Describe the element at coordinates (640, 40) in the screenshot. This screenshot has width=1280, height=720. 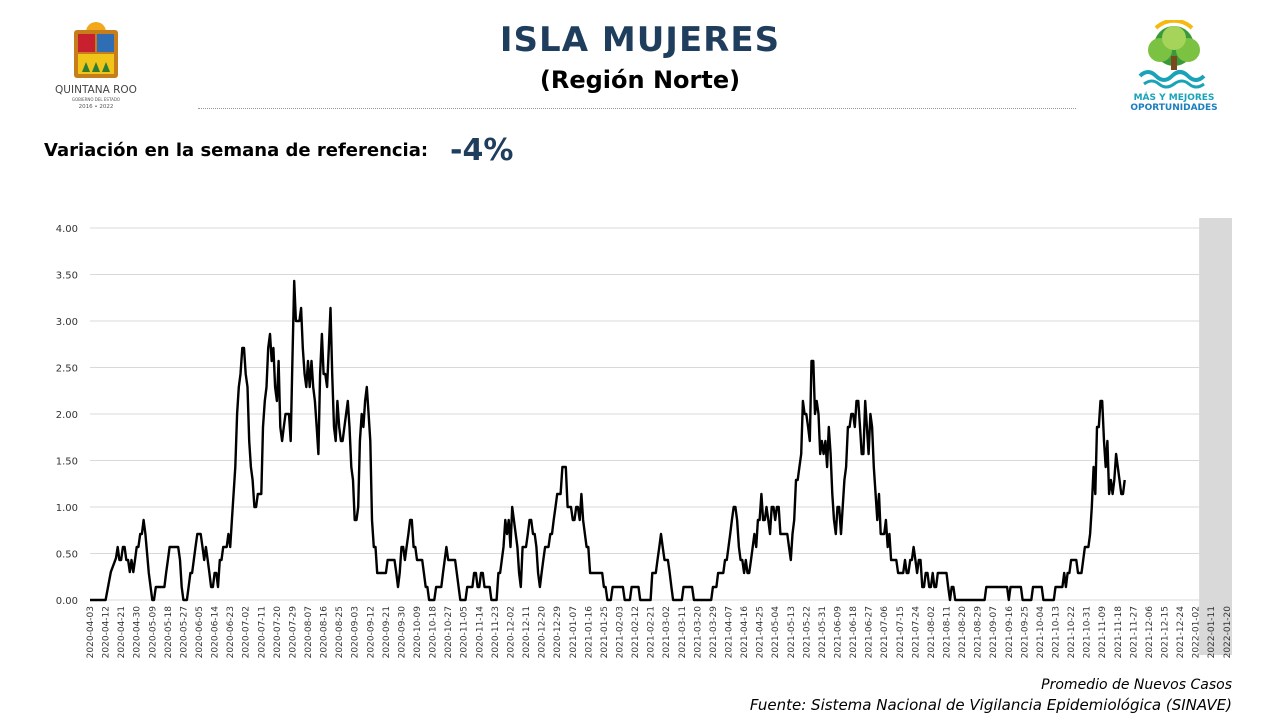
I see `page-title: ISLA MUJERES` at that location.